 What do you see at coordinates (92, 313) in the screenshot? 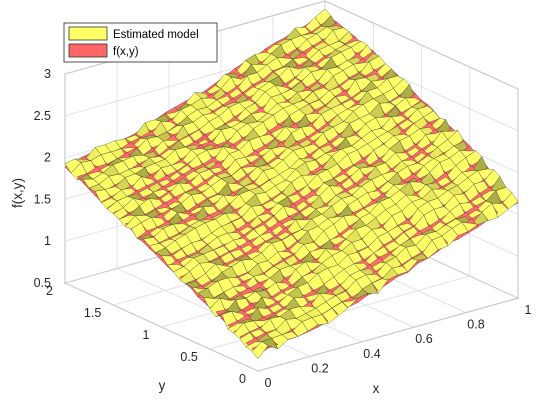
I see `y-tick-label: 1.5` at bounding box center [92, 313].